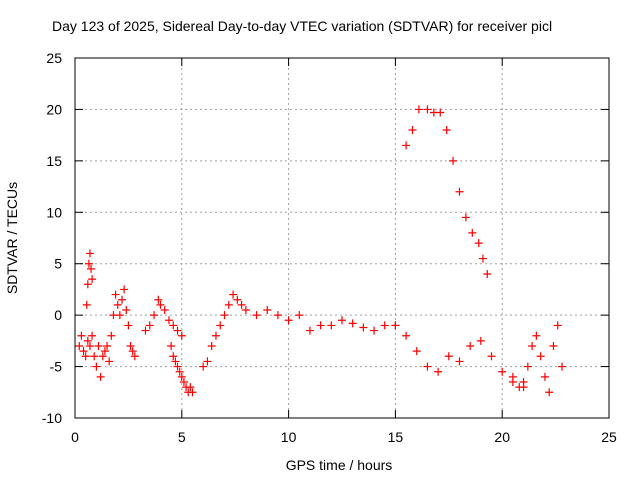 This screenshot has width=640, height=480. I want to click on y-tick-label: 0, so click(58, 315).